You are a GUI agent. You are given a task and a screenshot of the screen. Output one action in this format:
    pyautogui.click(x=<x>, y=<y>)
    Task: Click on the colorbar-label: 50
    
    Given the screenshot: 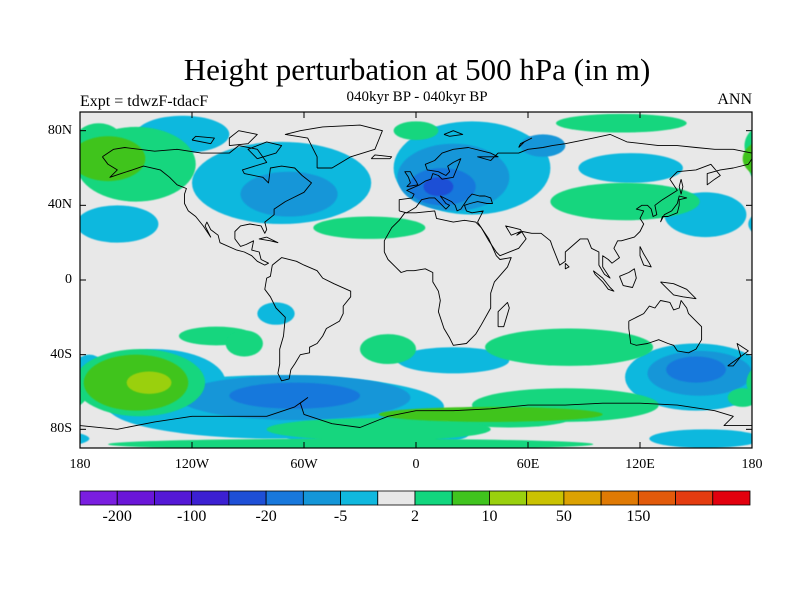 What is the action you would take?
    pyautogui.click(x=563, y=516)
    